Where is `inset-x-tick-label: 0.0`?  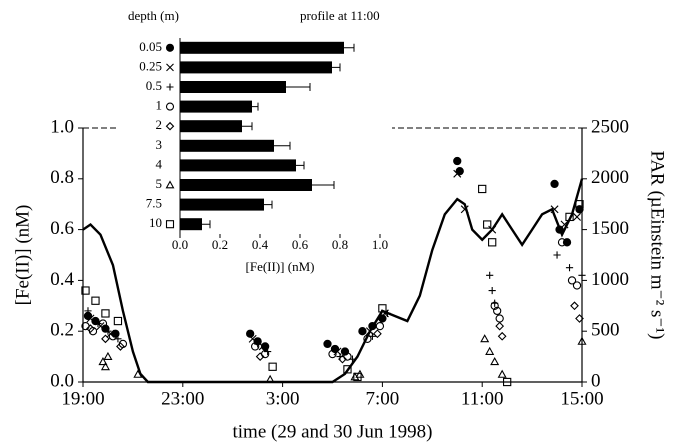
inset-x-tick-label: 0.0 is located at coordinates (180, 244).